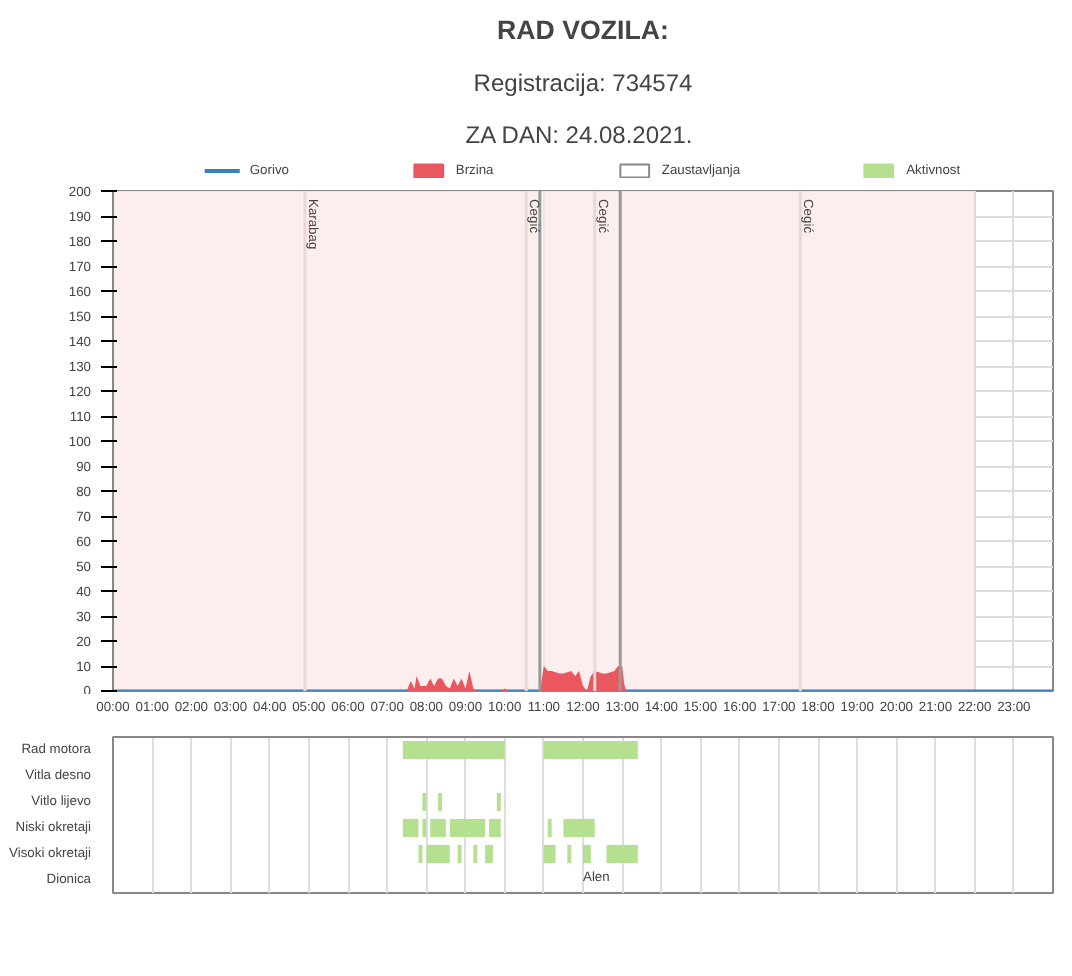  Describe the element at coordinates (579, 135) in the screenshot. I see `text: ZA DAN: 24.08.2021.` at that location.